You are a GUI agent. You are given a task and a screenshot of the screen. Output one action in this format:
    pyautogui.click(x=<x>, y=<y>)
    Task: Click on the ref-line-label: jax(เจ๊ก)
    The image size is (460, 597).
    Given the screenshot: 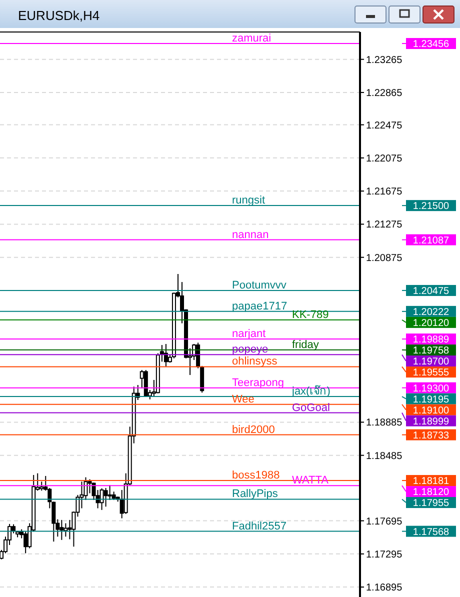 What is the action you would take?
    pyautogui.click(x=310, y=391)
    